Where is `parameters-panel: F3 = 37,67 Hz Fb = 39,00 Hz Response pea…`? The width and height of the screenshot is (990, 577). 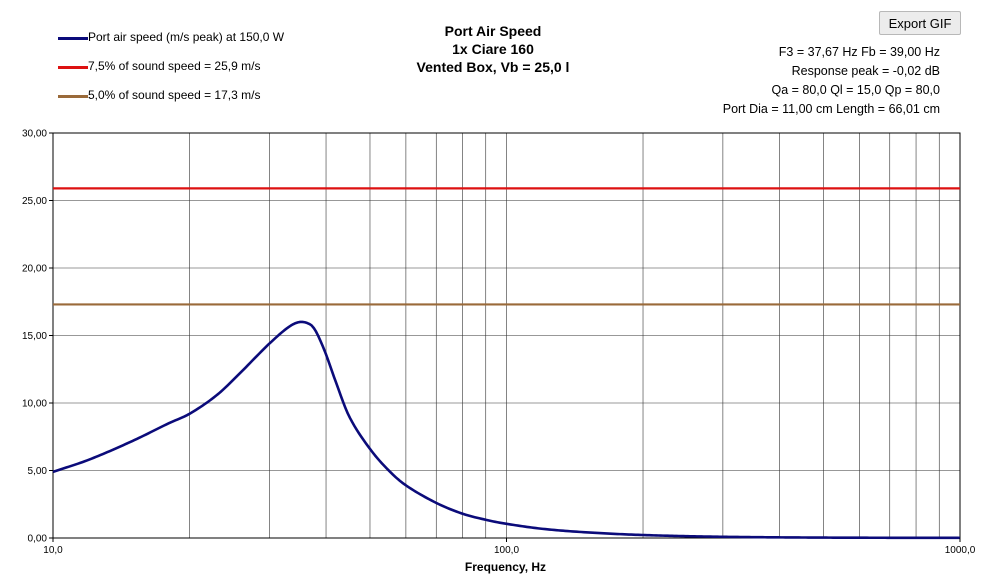 parameters-panel: F3 = 37,67 Hz Fb = 39,00 Hz Response pea… is located at coordinates (831, 81).